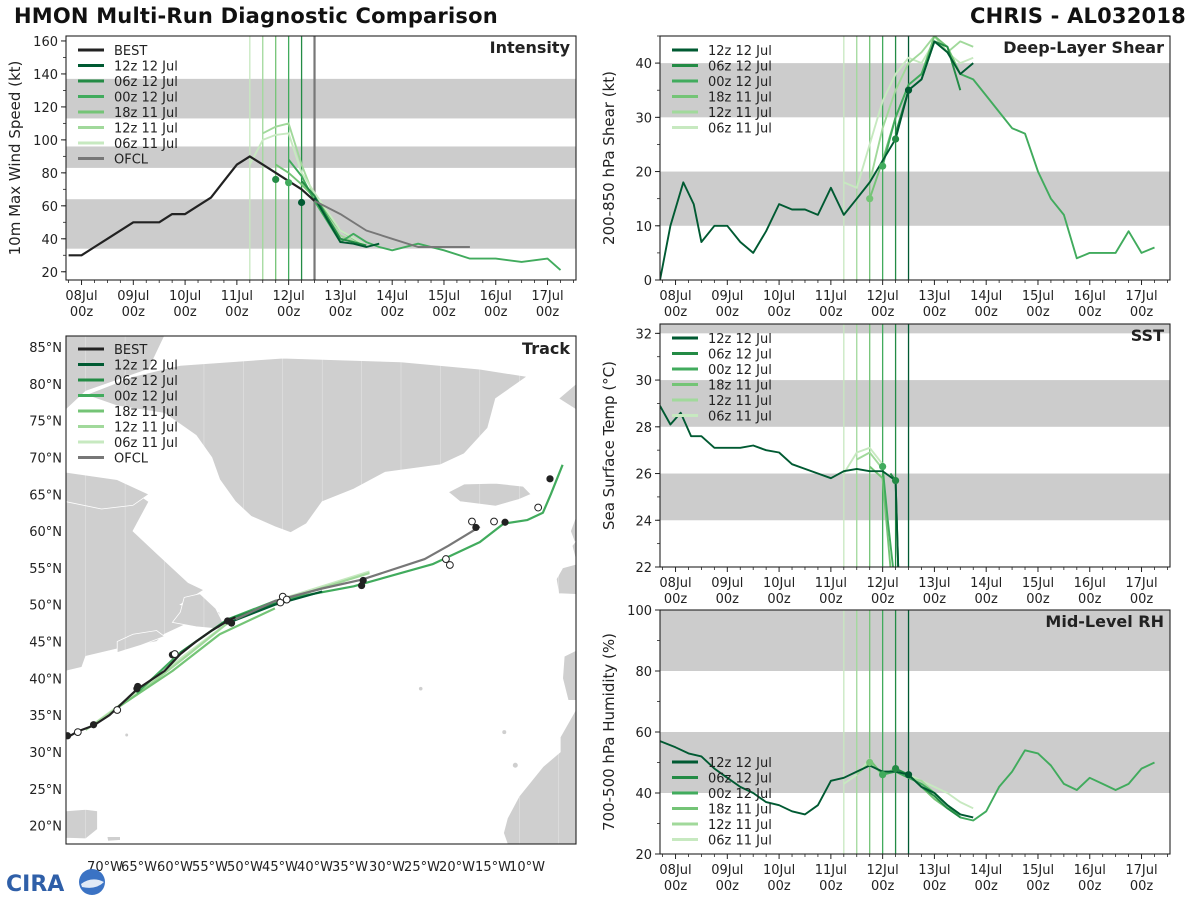  I want to click on shear-xtick-date: 12Jul, so click(883, 296).